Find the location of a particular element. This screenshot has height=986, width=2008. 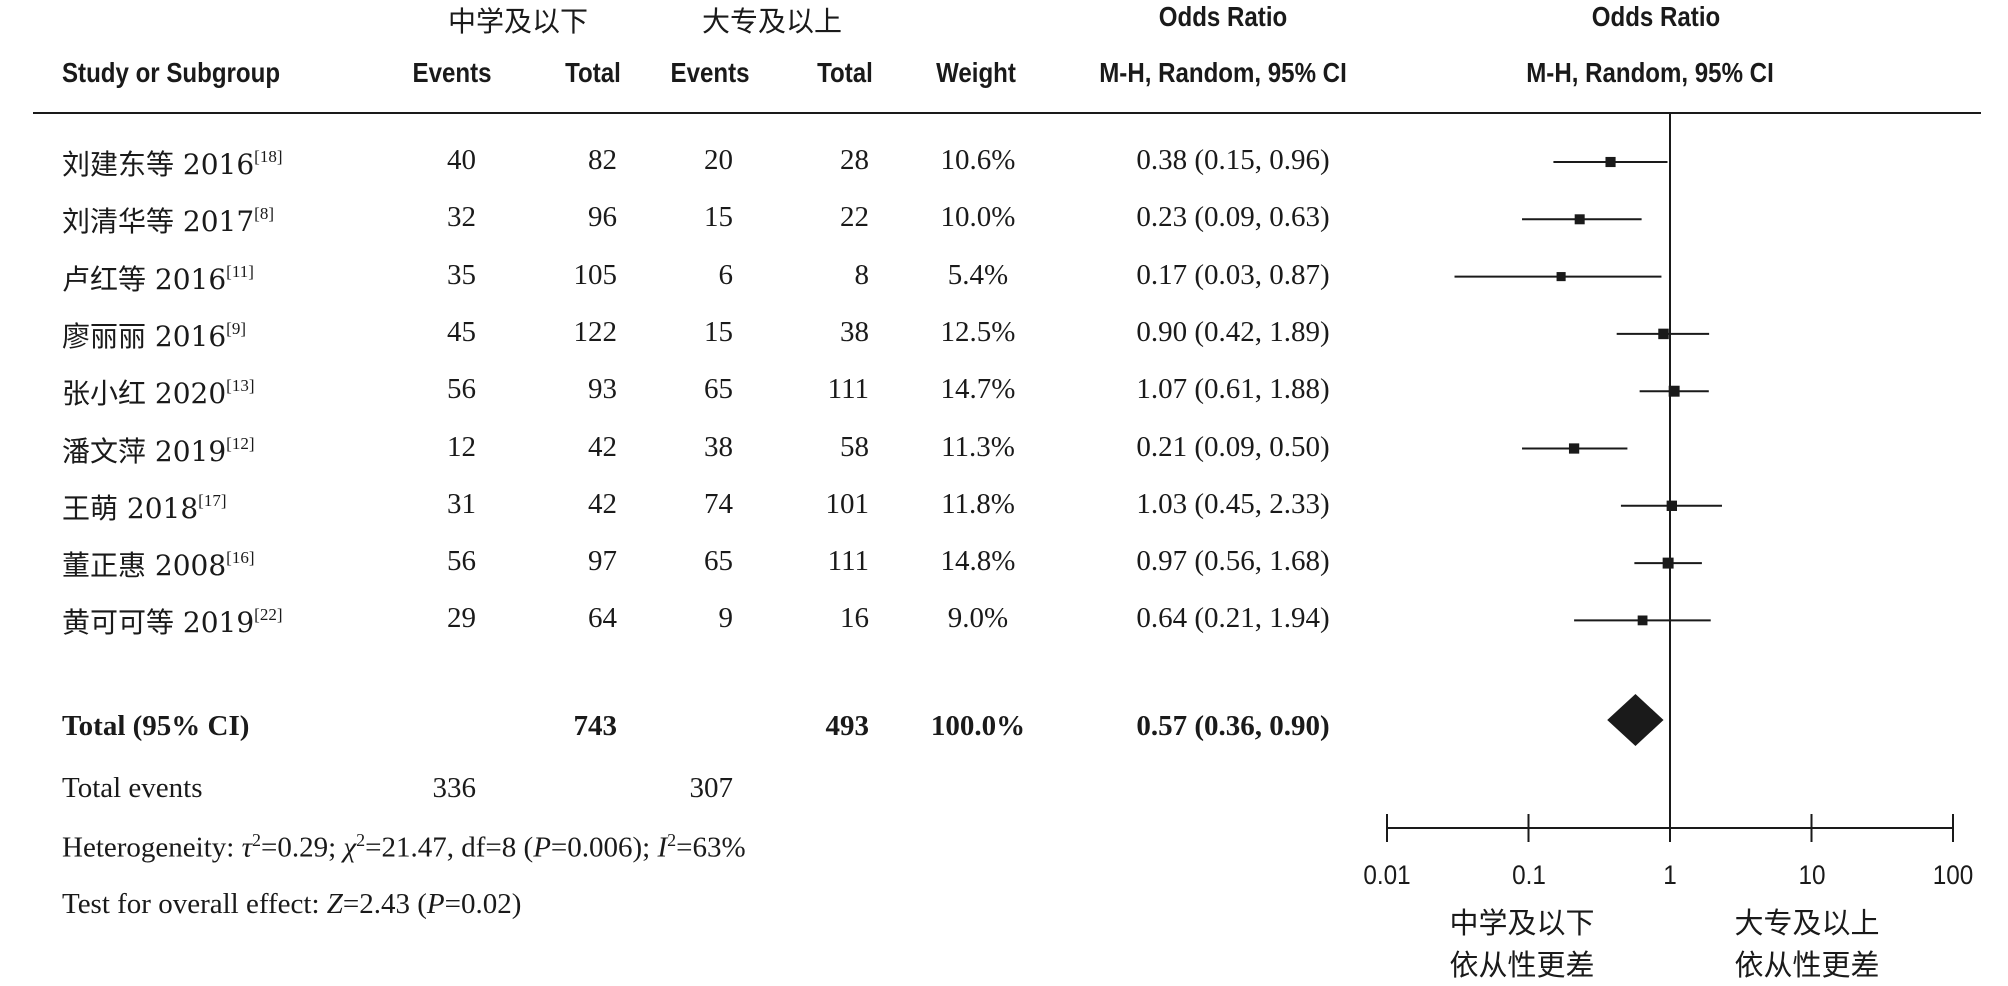

total2-column-header: Total is located at coordinates (845, 72).